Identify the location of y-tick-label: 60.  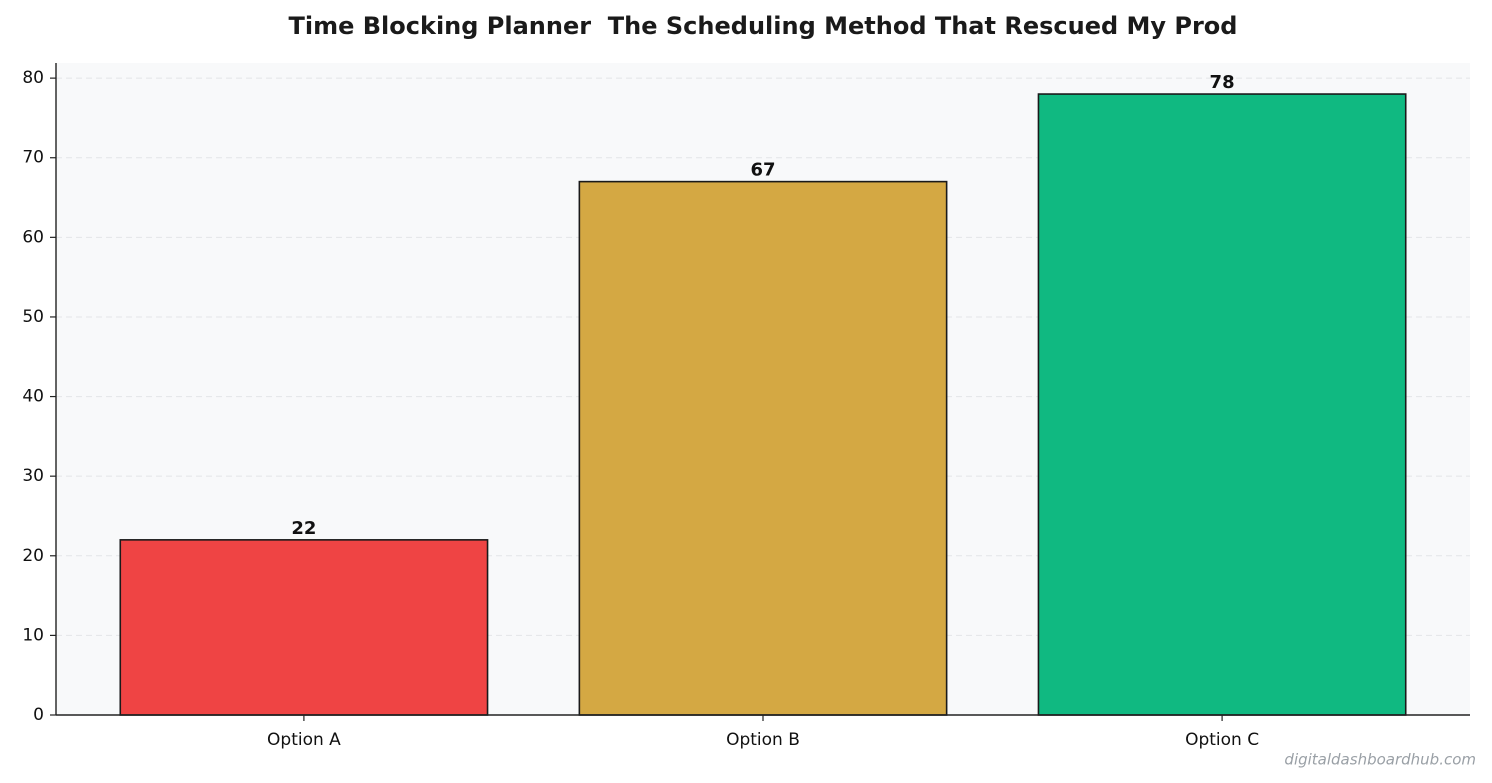
(33, 237).